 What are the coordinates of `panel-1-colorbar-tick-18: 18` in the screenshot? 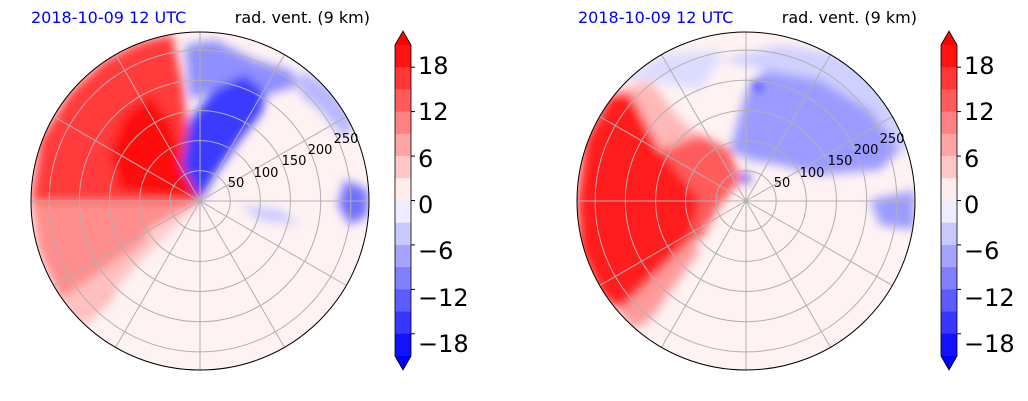 It's located at (433, 66).